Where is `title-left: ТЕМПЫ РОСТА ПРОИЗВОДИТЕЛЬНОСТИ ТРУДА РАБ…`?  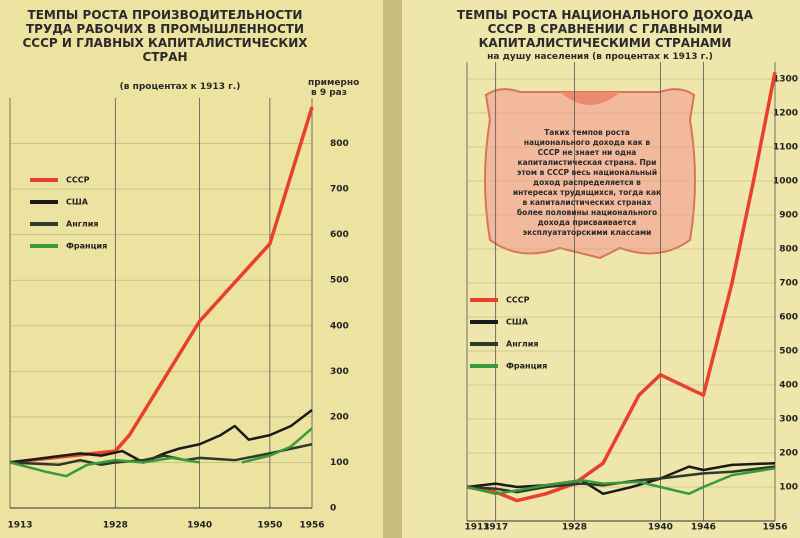
title-left: ТЕМПЫ РОСТА ПРОИЗВОДИТЕЛЬНОСТИ ТРУДА РАБ… is located at coordinates (165, 36).